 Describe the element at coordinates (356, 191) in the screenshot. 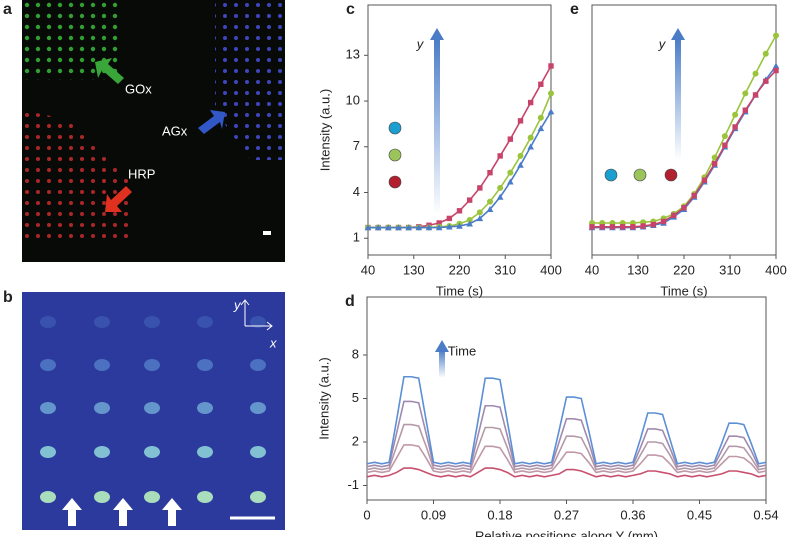

I see `y-tick-label: 4` at that location.